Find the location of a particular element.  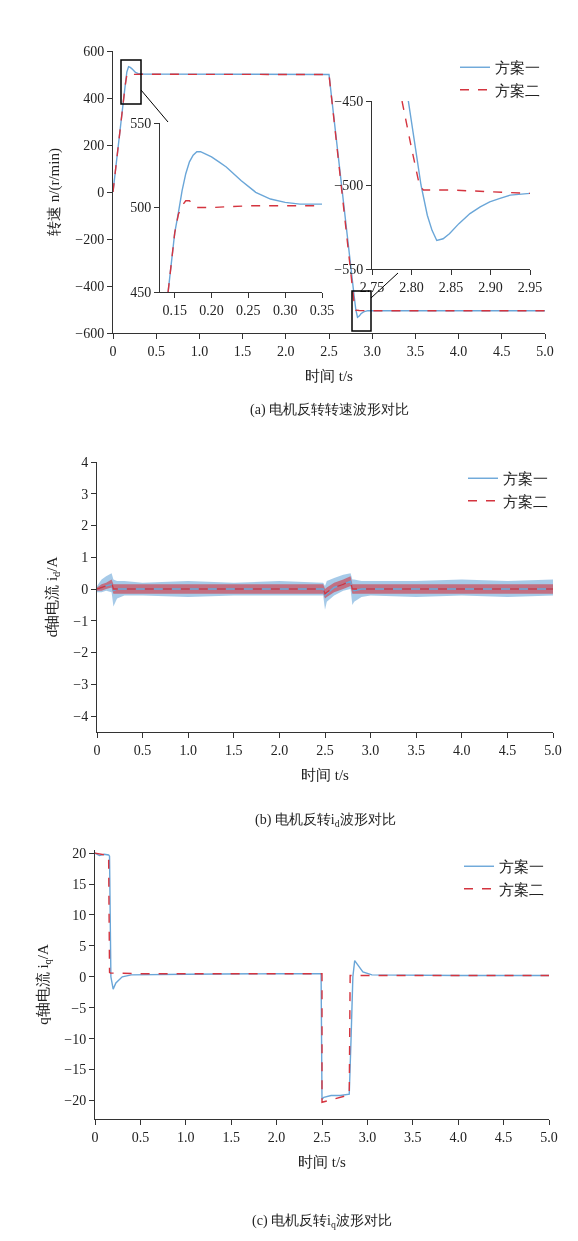

y-tick-label: 550 is located at coordinates (141, 123).